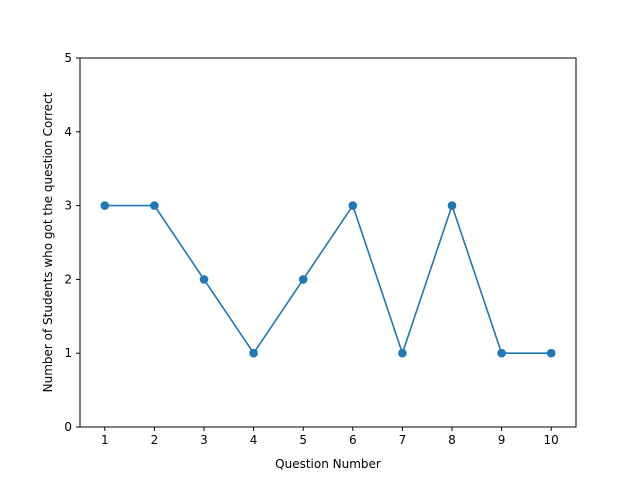 The height and width of the screenshot is (484, 640). Describe the element at coordinates (68, 427) in the screenshot. I see `y-tick-label: 0` at that location.